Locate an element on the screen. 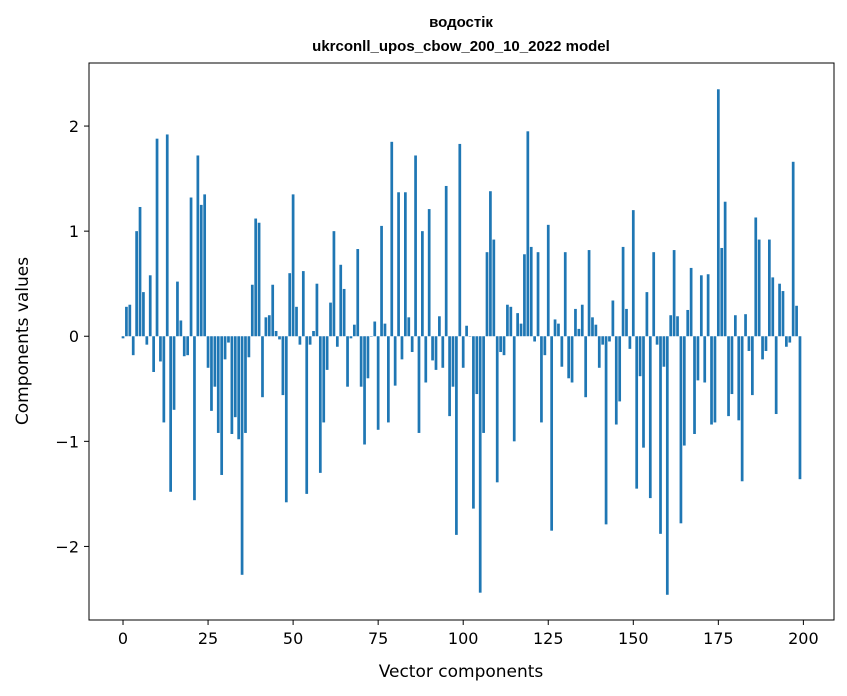 This screenshot has width=847, height=696. x-tick-label: 200 is located at coordinates (803, 638).